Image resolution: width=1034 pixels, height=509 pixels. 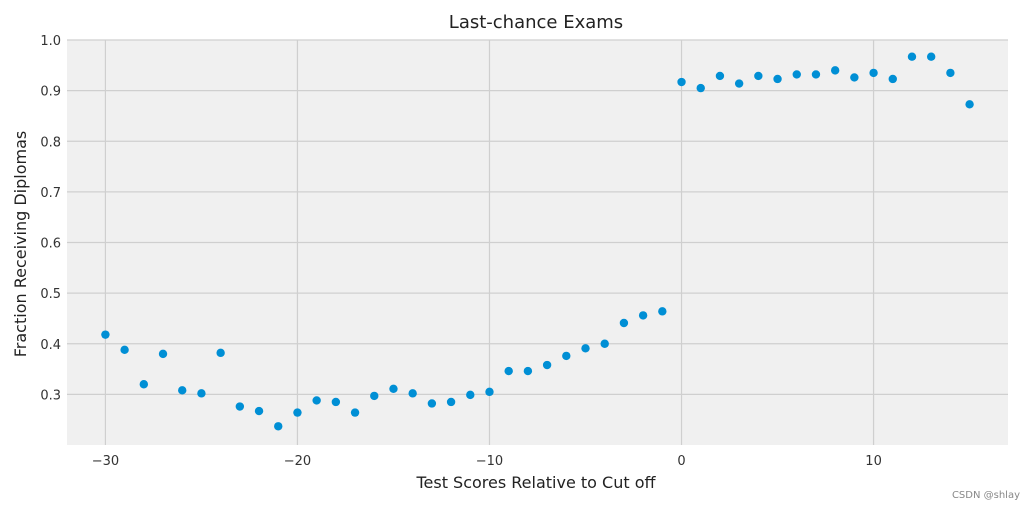 What do you see at coordinates (985, 495) in the screenshot?
I see `watermark: CSDN @shlay` at bounding box center [985, 495].